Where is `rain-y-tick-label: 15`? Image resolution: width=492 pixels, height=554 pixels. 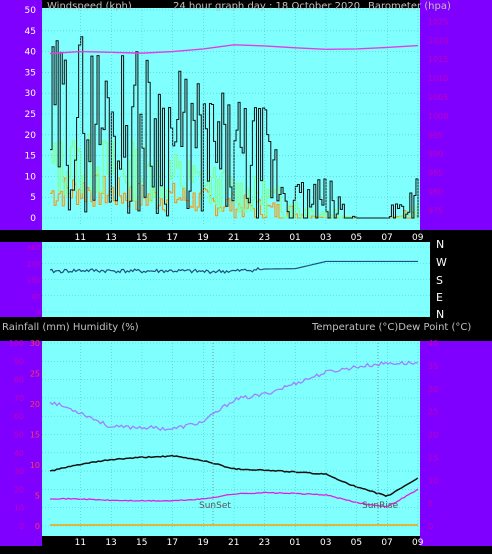 rain-y-tick-label: 15 is located at coordinates (35, 435).